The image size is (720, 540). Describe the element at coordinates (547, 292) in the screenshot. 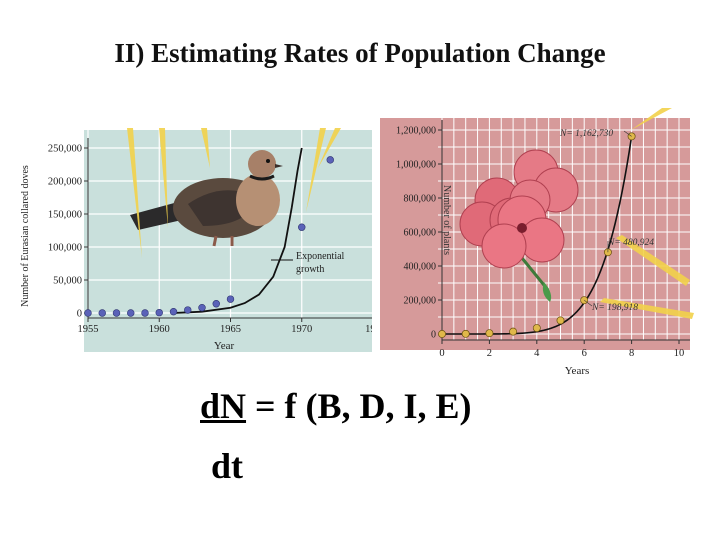

I see `flower-leaf` at that location.